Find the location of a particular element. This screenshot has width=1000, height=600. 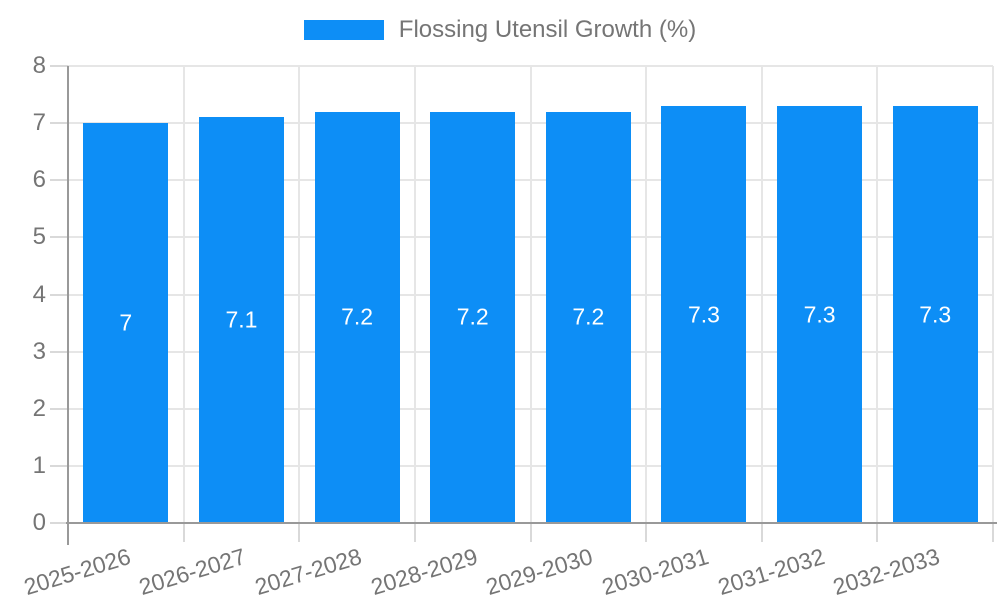

bar-2025-2026: 7 is located at coordinates (126, 323).